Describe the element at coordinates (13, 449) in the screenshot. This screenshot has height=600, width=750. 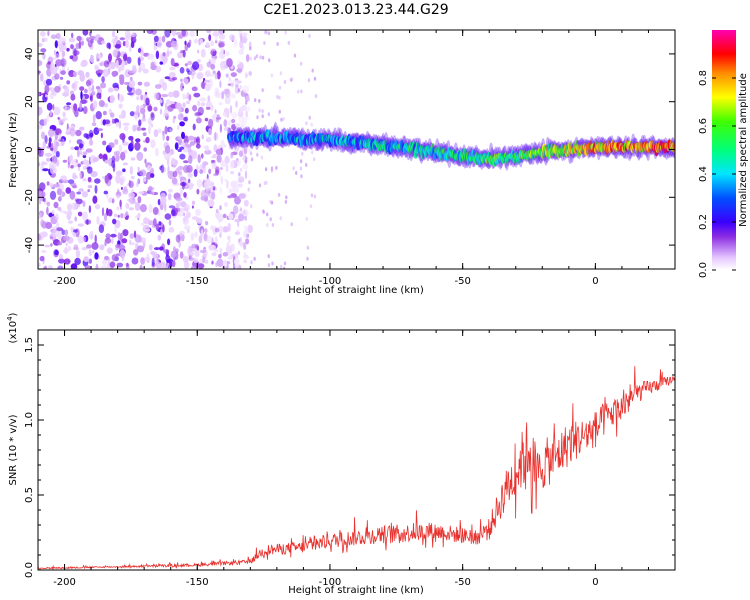
I see `snr-y-label: SNR (10 * v/v)` at that location.